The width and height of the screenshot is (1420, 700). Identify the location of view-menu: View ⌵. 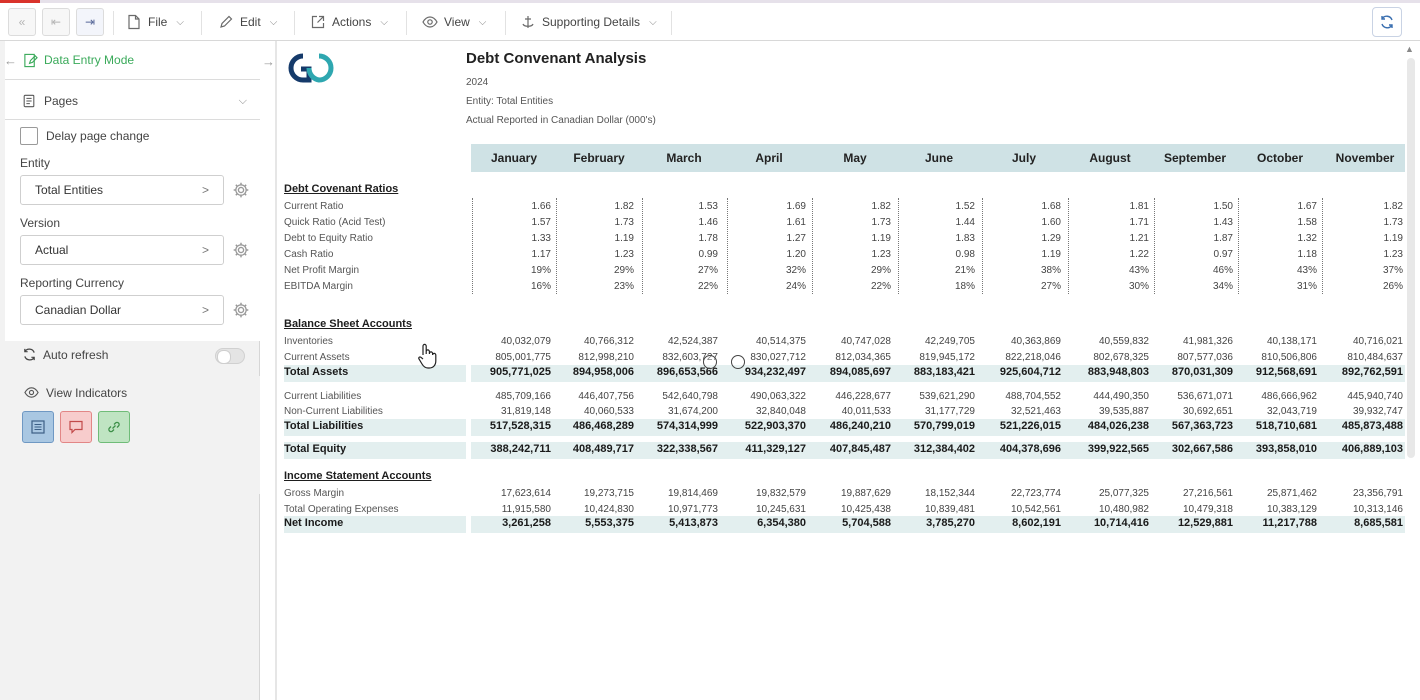
(454, 22).